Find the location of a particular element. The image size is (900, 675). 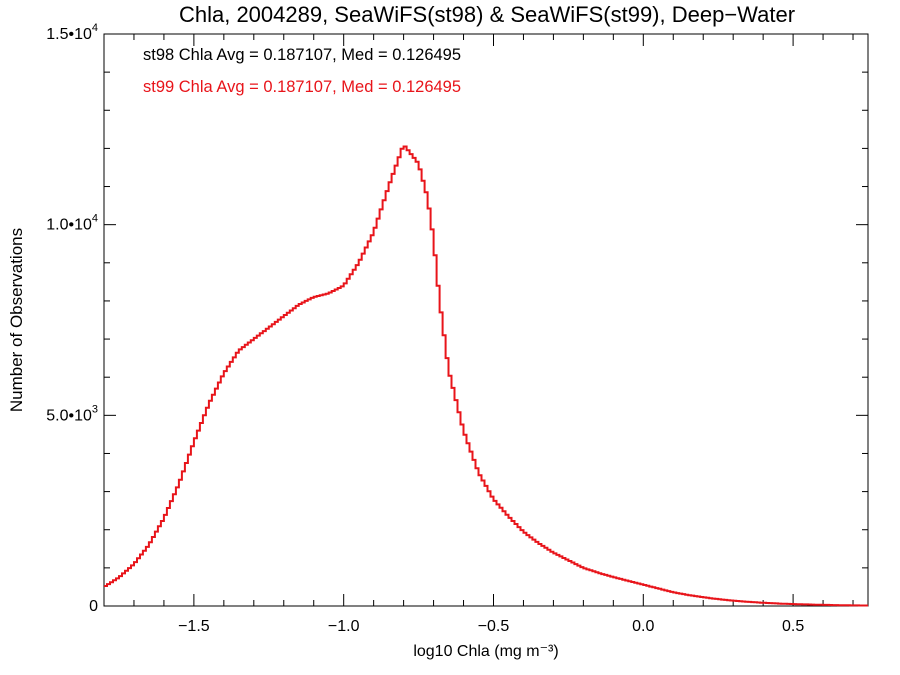

y-tick-label: 1.0•104 is located at coordinates (72, 223).